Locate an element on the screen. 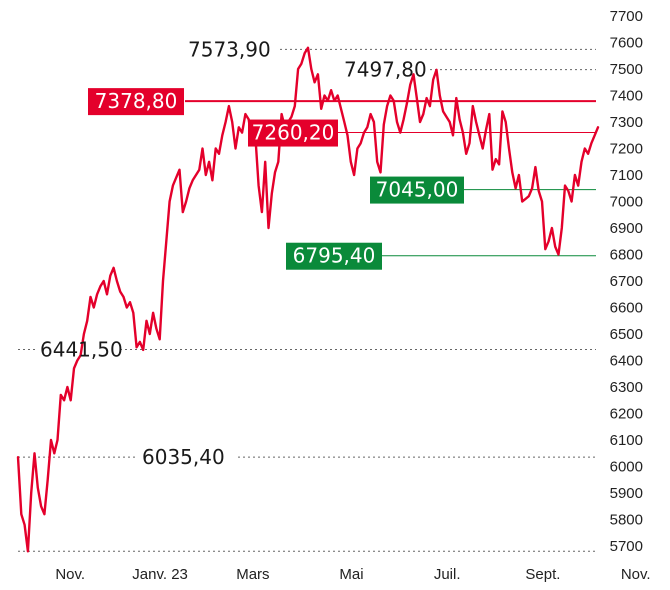 The height and width of the screenshot is (590, 670). y-tick-5900: 5900 is located at coordinates (626, 493).